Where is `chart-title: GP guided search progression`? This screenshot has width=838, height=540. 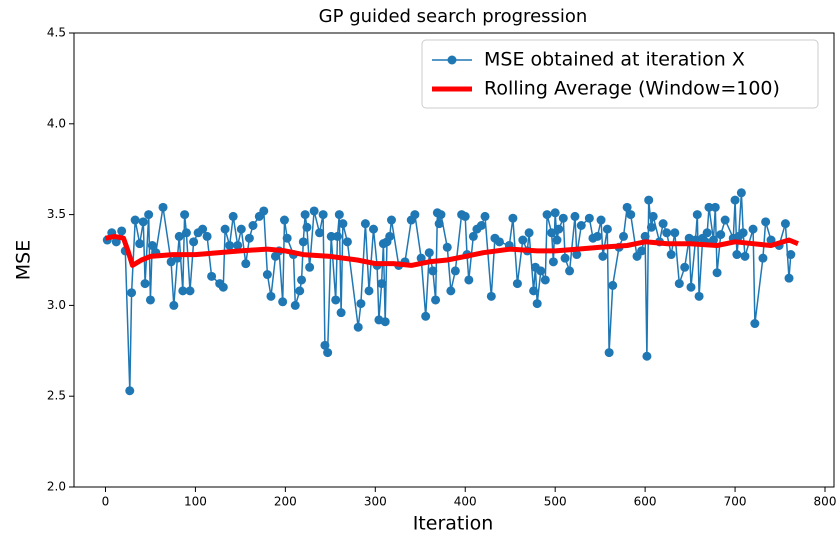
chart-title: GP guided search progression is located at coordinates (453, 16).